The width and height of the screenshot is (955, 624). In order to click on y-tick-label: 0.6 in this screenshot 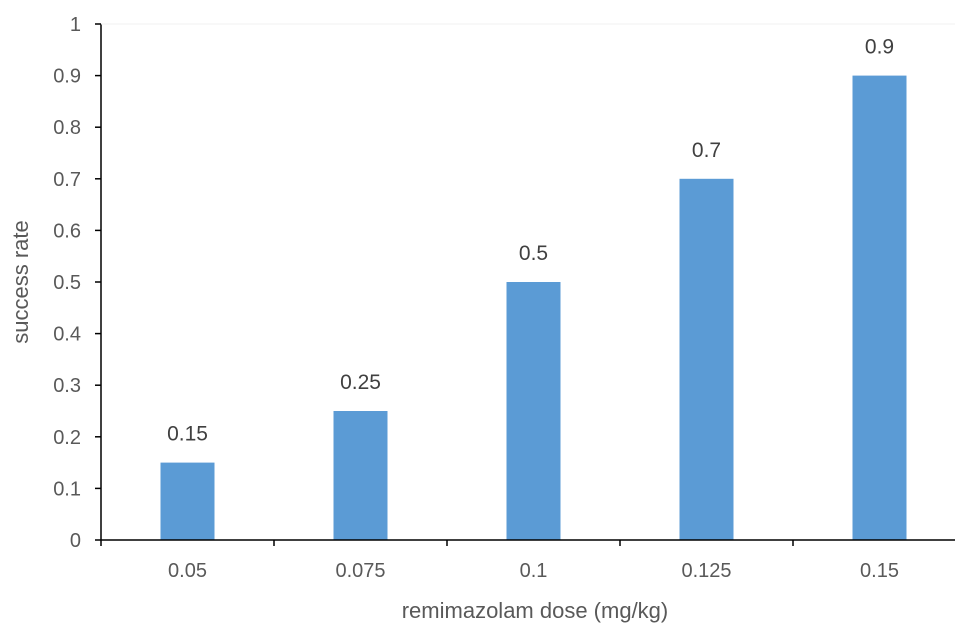, I will do `click(67, 231)`.